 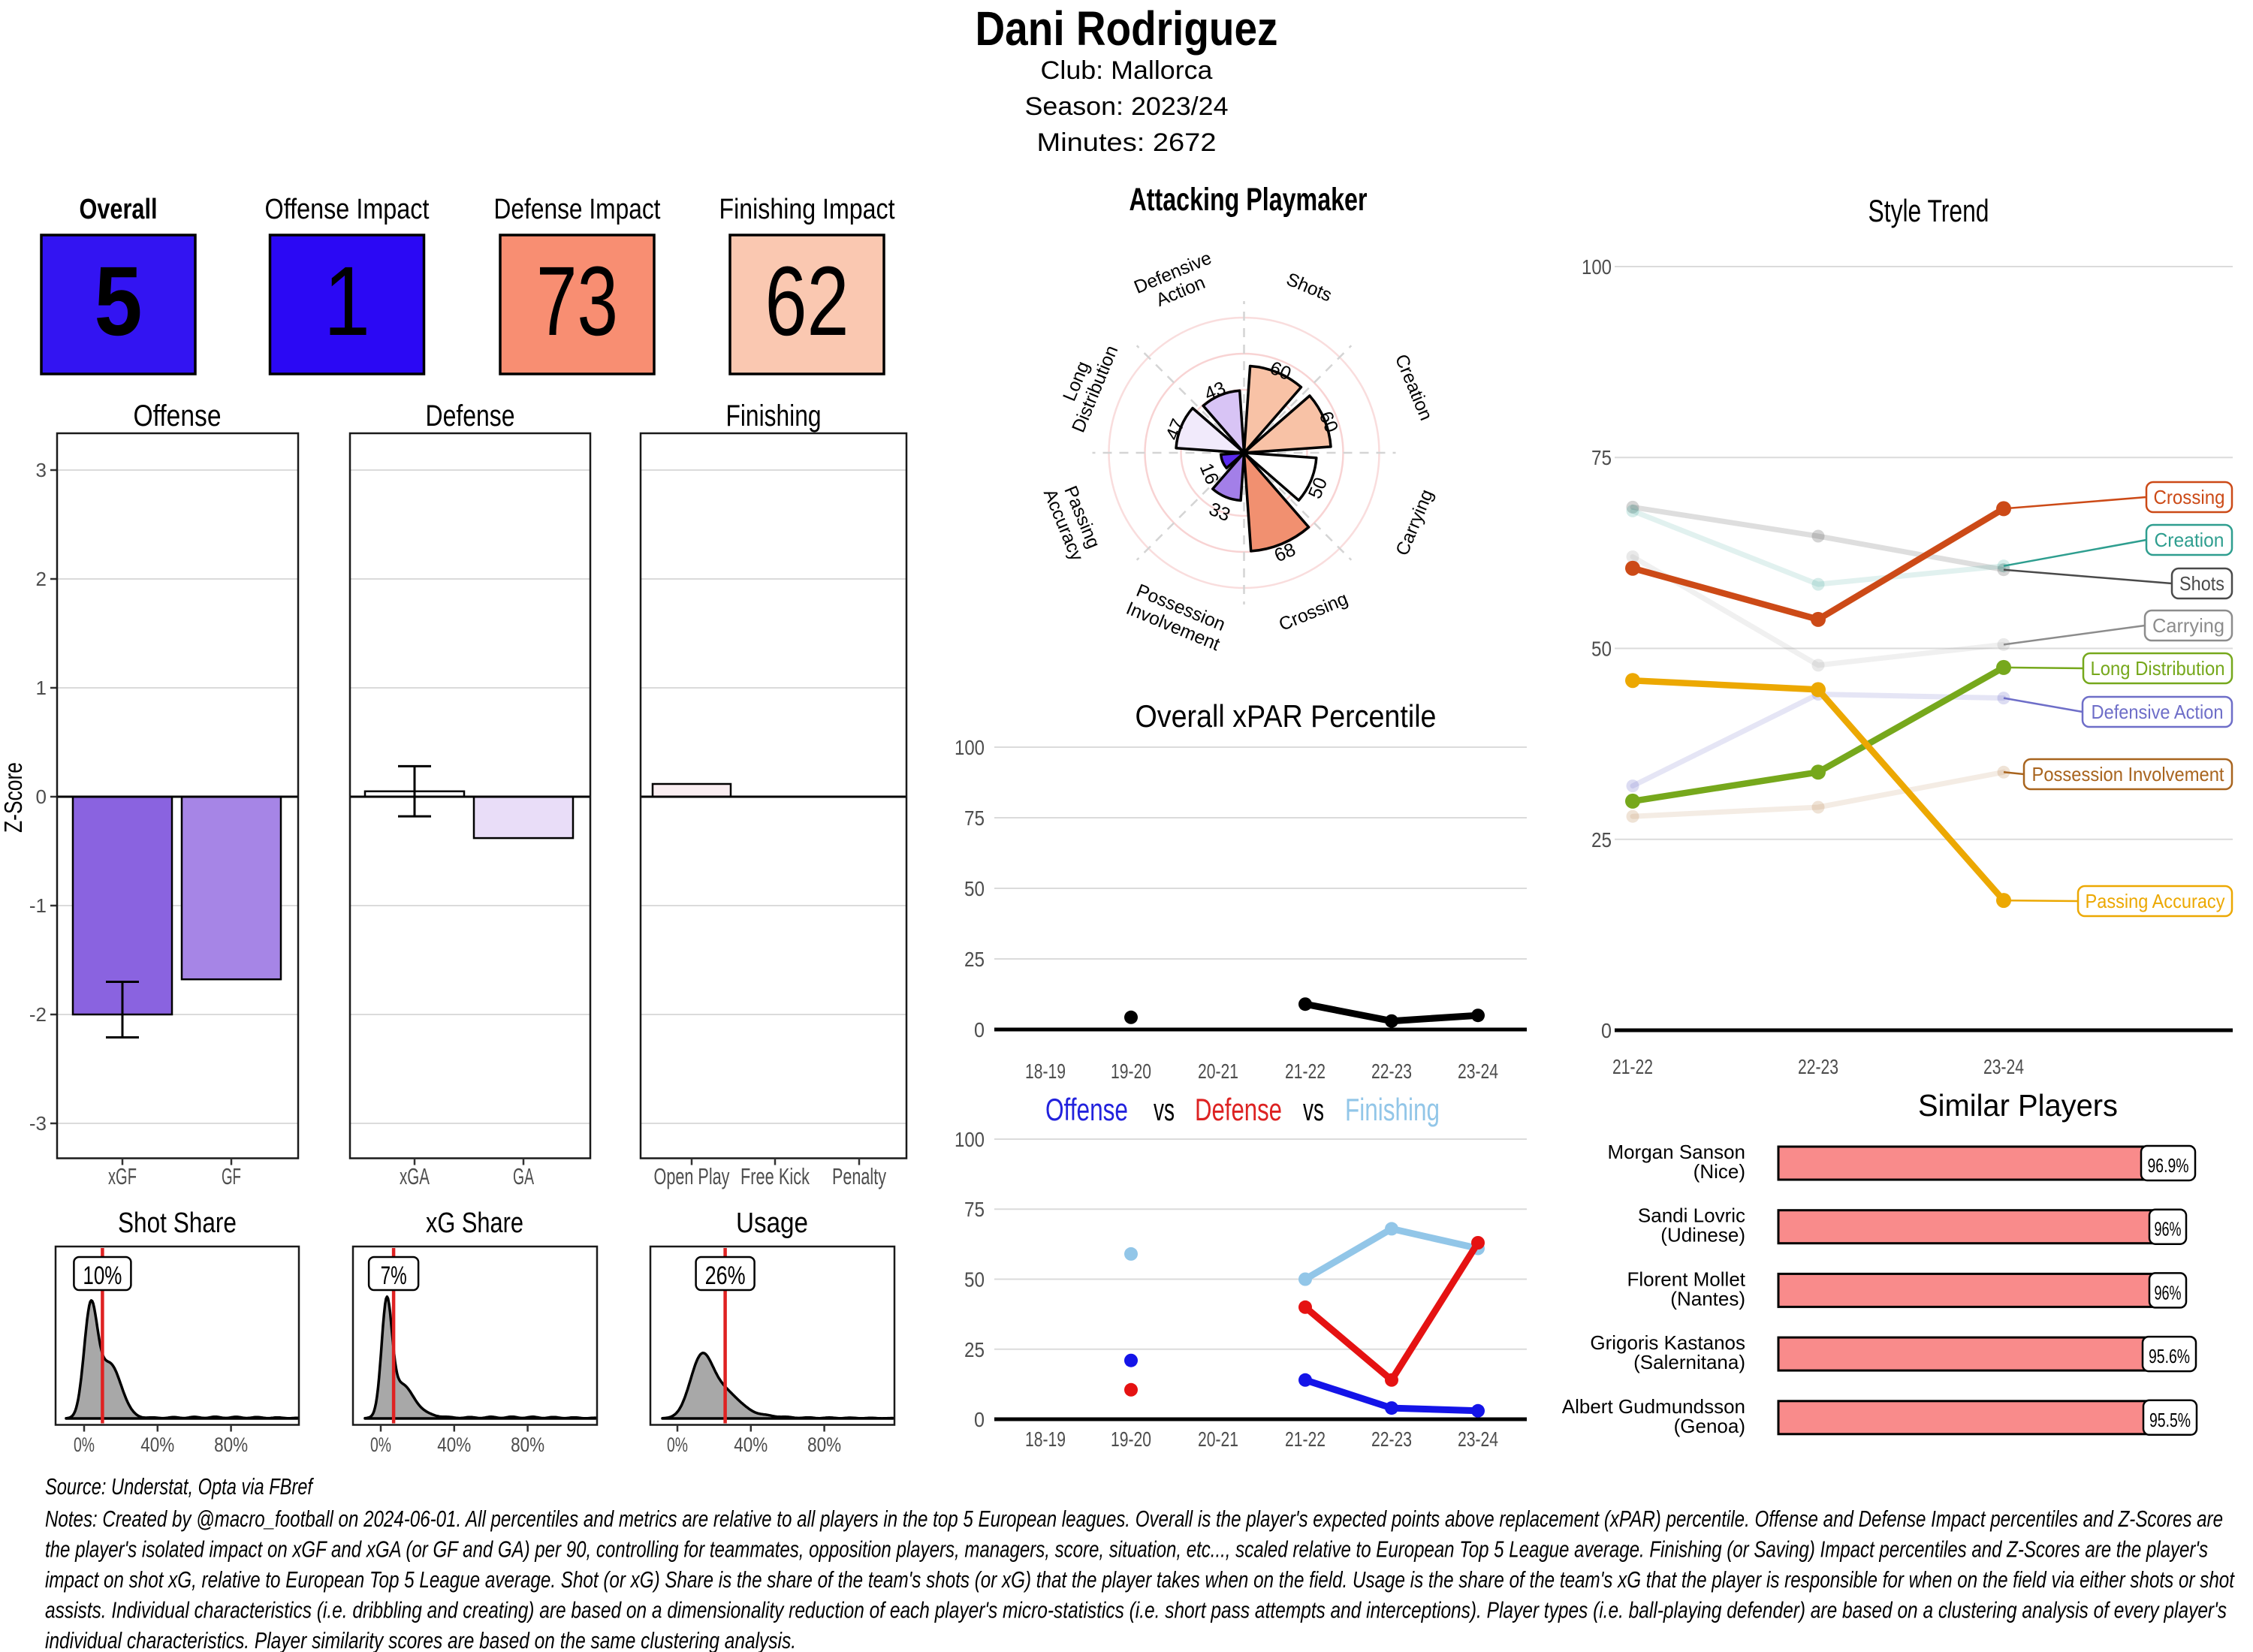 What do you see at coordinates (725, 1276) in the screenshot?
I see `svg-text: 26%` at bounding box center [725, 1276].